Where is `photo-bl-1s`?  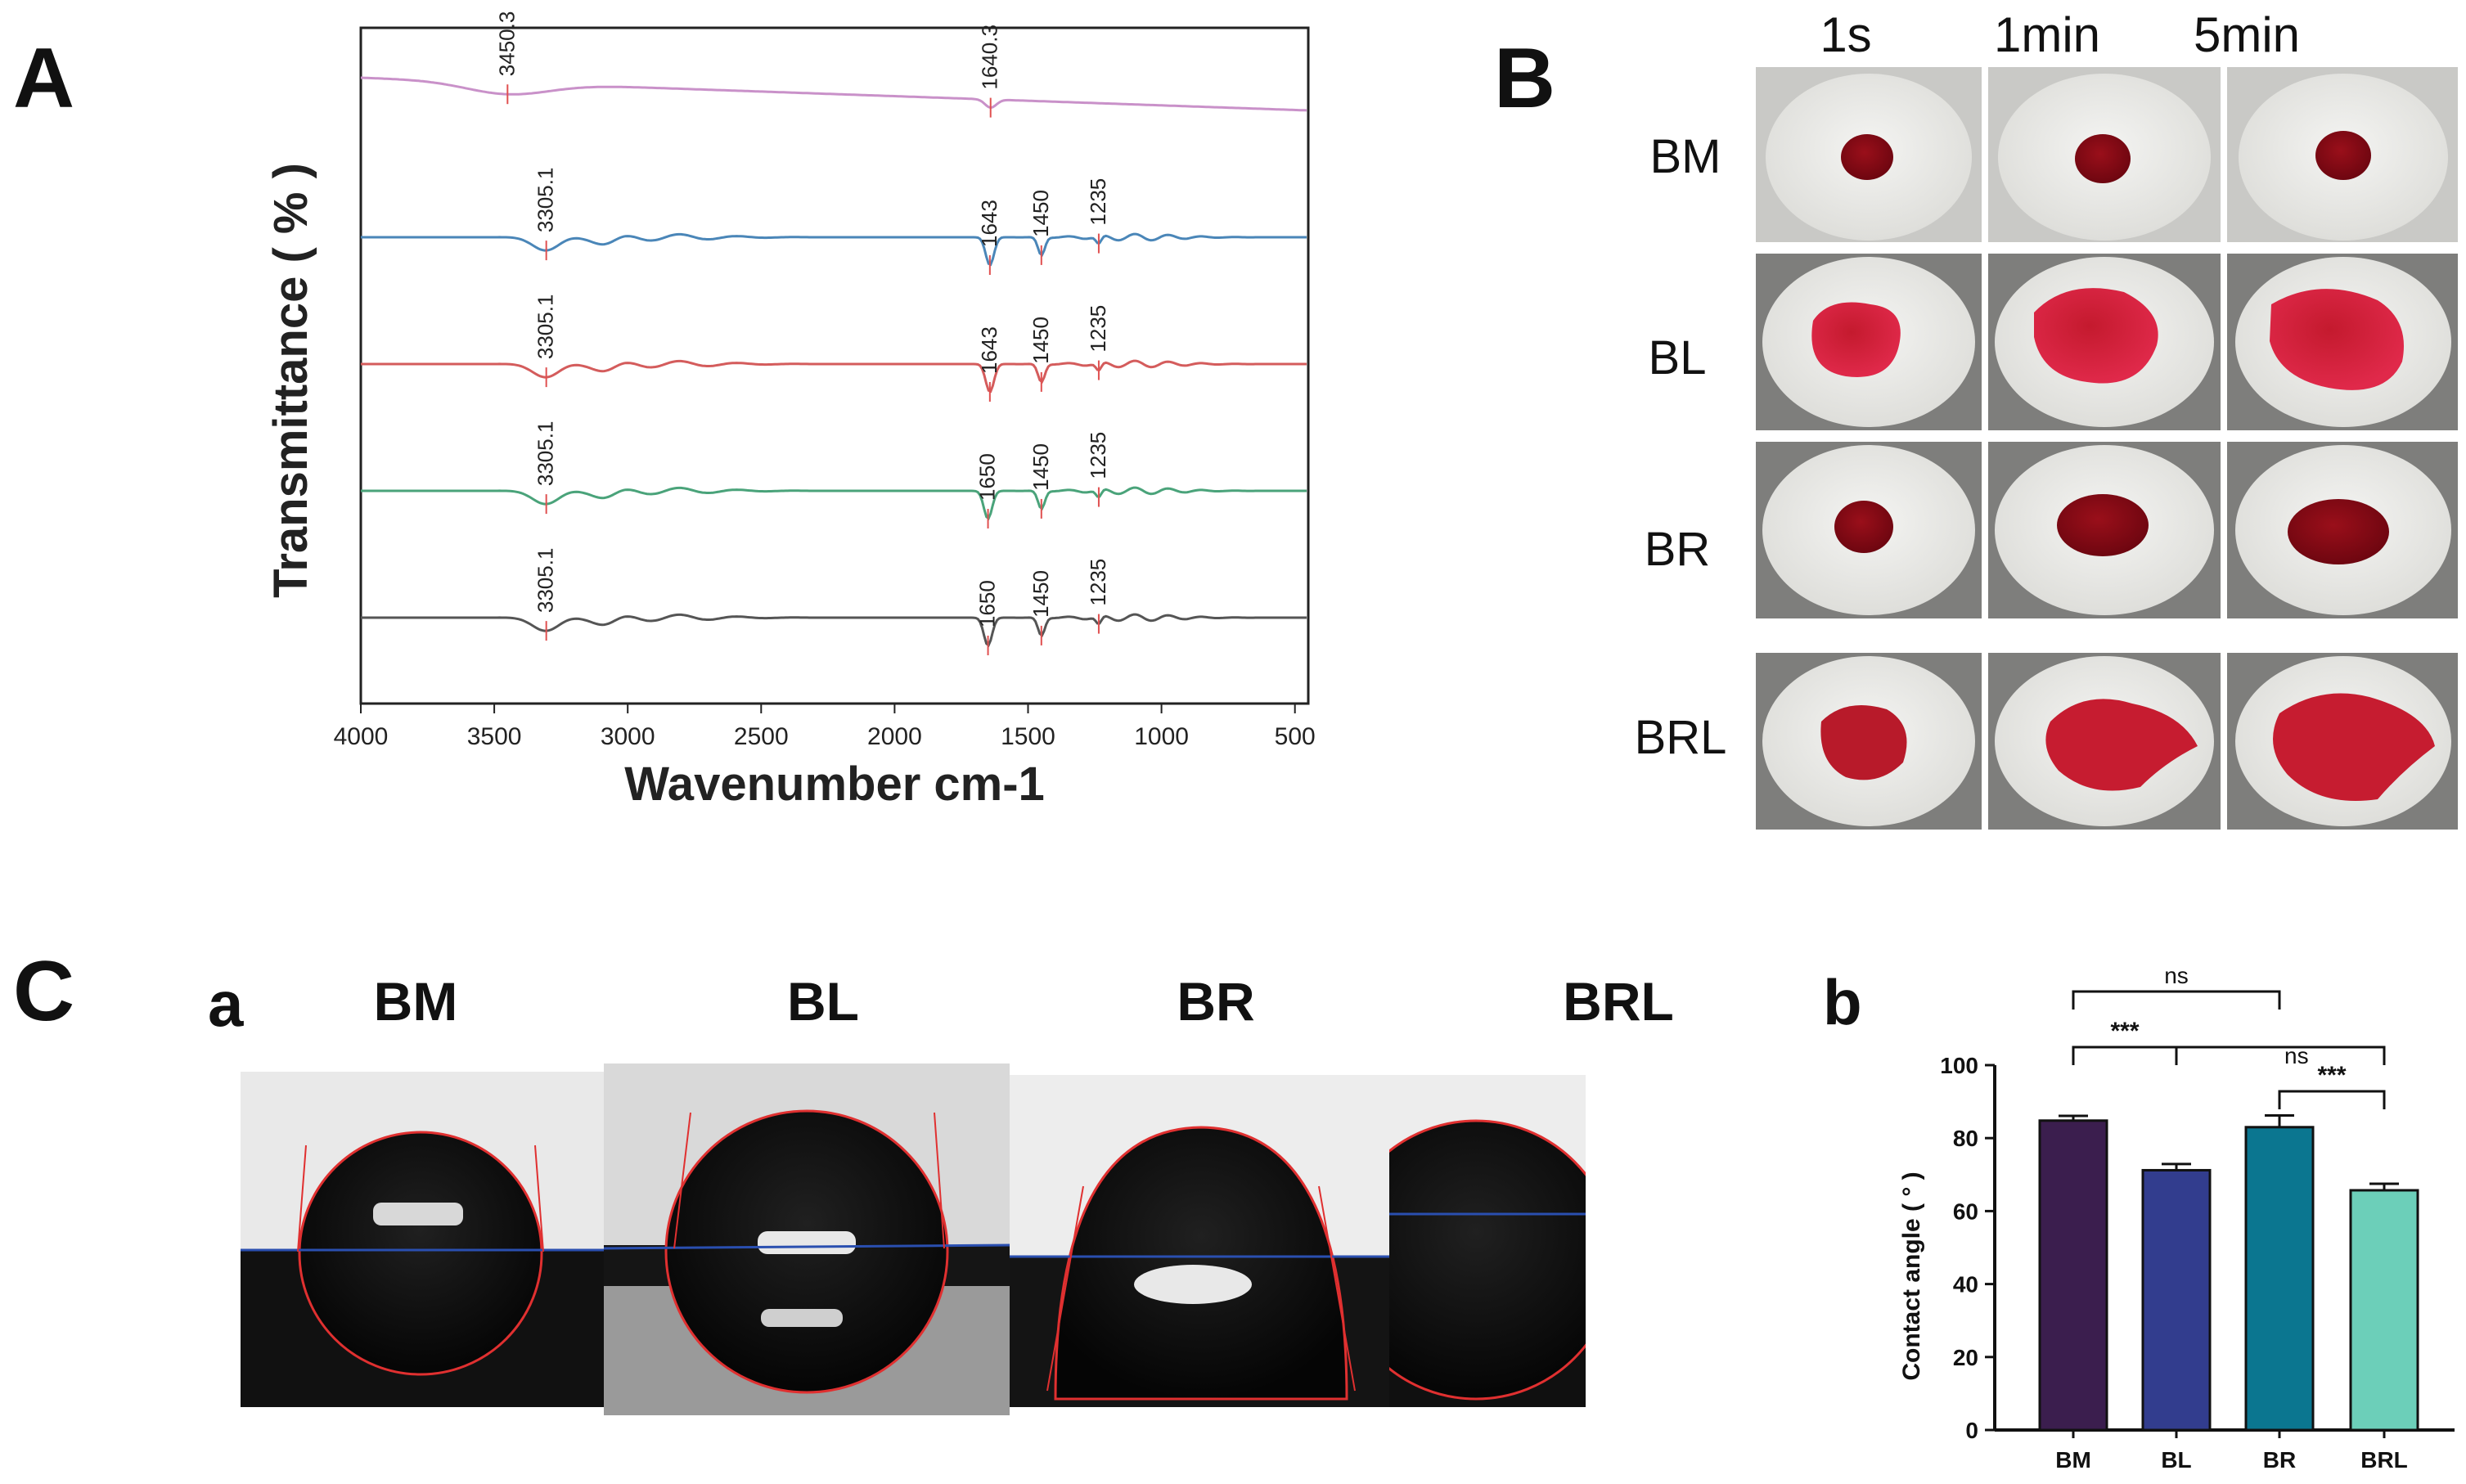 photo-bl-1s is located at coordinates (1869, 342).